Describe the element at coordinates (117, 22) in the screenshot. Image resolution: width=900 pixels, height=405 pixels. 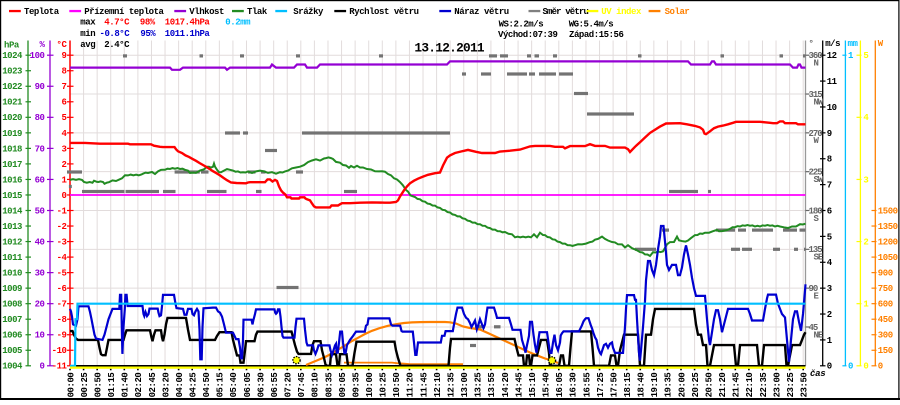
I see `svg-text: 4.7°C` at that location.